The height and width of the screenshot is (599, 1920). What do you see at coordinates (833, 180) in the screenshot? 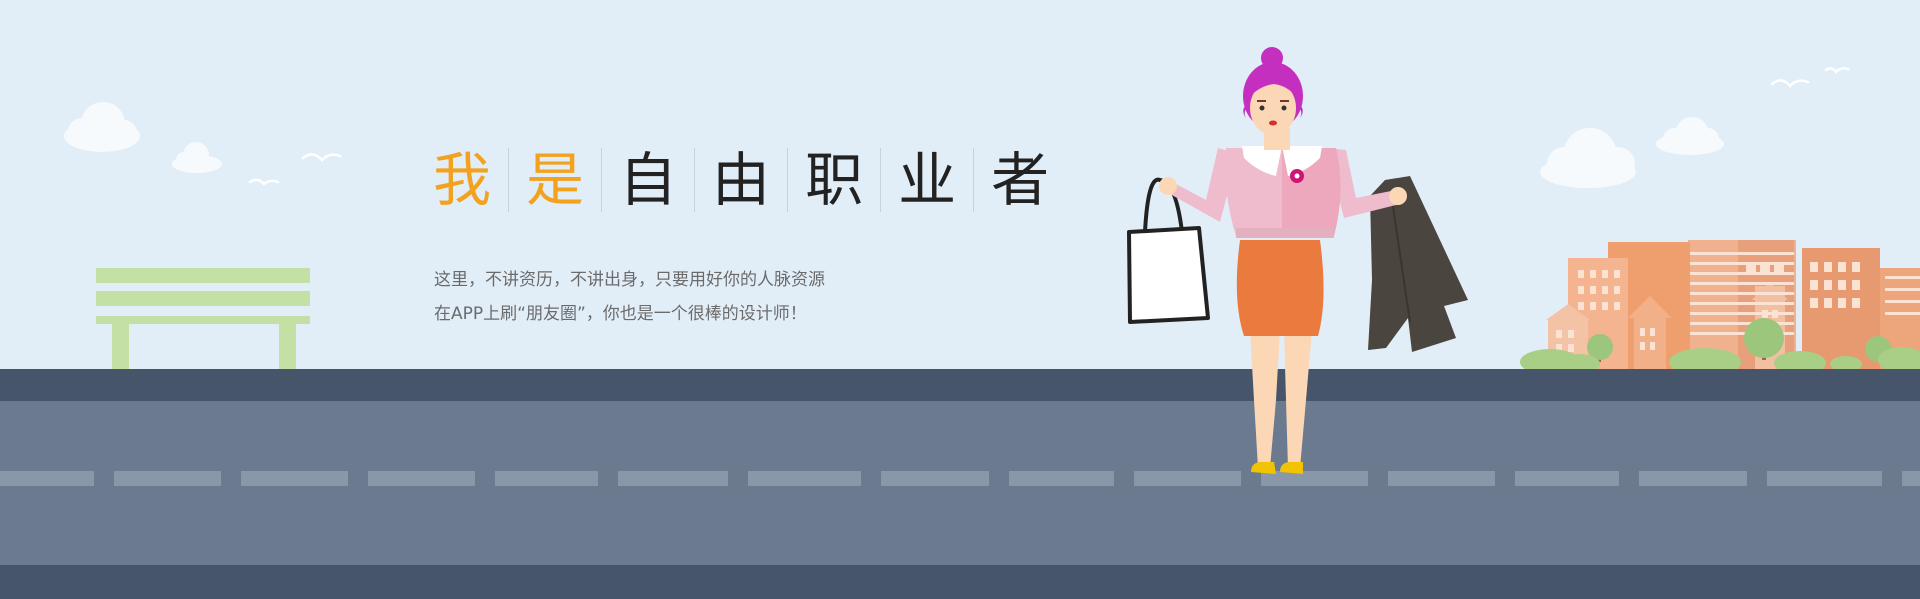
I see `headline-char: 职` at bounding box center [833, 180].